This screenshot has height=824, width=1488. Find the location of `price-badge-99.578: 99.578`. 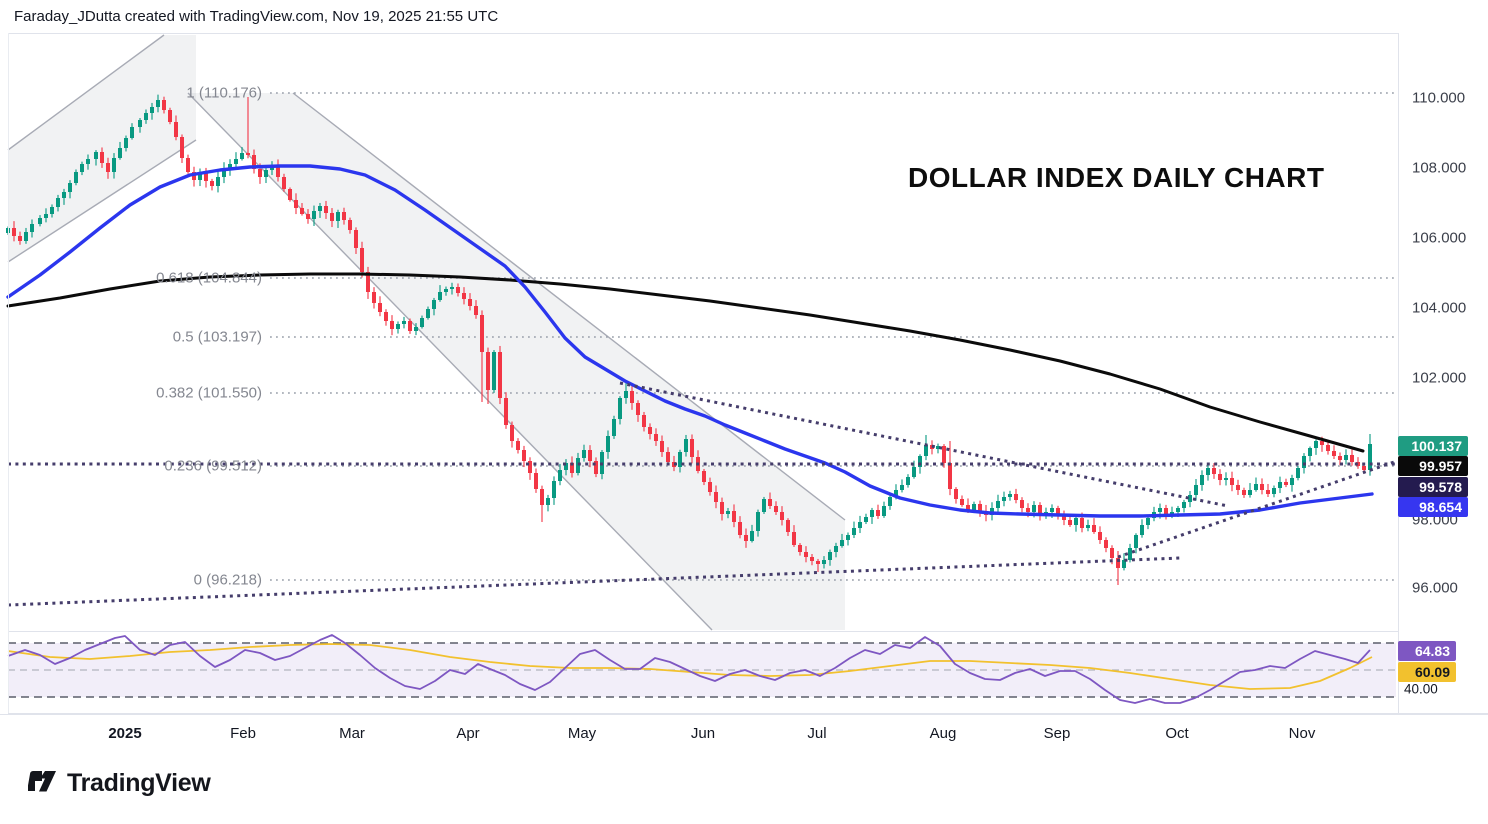

price-badge-99.578: 99.578 is located at coordinates (1433, 487).